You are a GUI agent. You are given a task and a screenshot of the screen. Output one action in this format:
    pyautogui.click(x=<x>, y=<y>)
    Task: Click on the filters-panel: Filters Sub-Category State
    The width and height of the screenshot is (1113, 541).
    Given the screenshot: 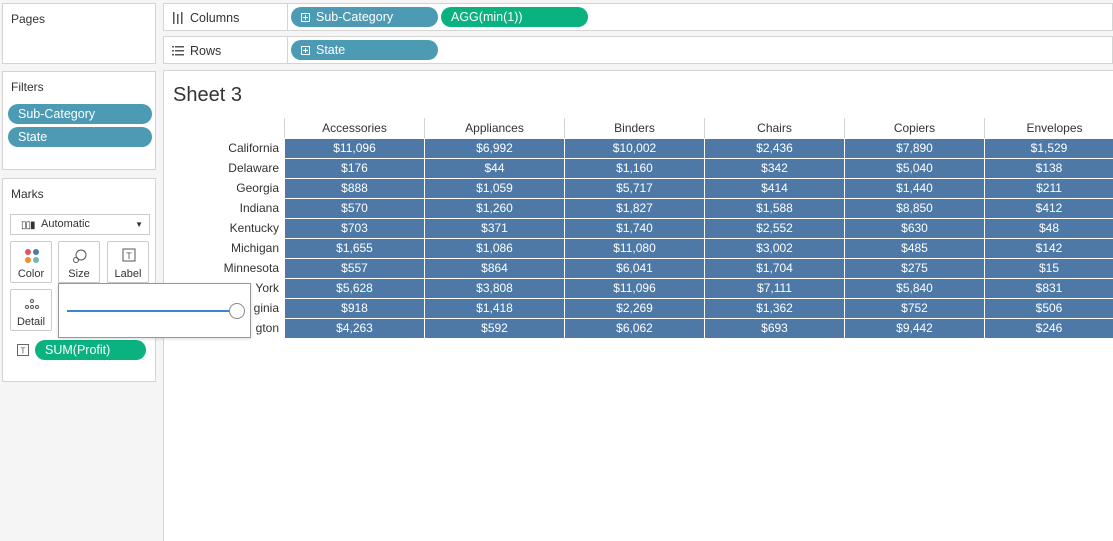 What is the action you would take?
    pyautogui.click(x=79, y=120)
    